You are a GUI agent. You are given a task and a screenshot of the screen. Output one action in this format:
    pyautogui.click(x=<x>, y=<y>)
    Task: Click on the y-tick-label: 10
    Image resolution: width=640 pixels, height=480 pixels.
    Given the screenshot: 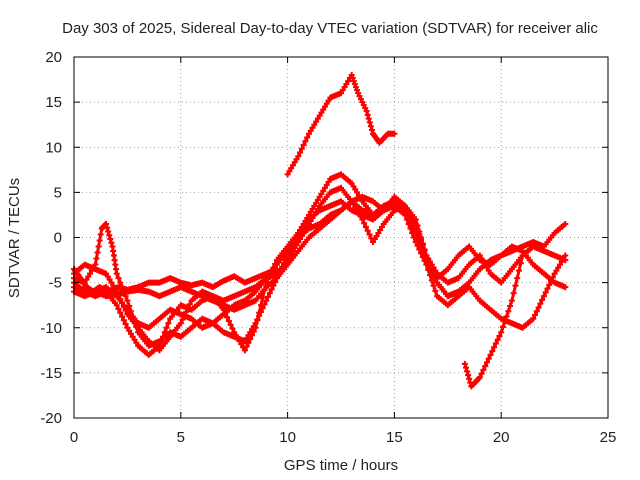 What is the action you would take?
    pyautogui.click(x=53, y=147)
    